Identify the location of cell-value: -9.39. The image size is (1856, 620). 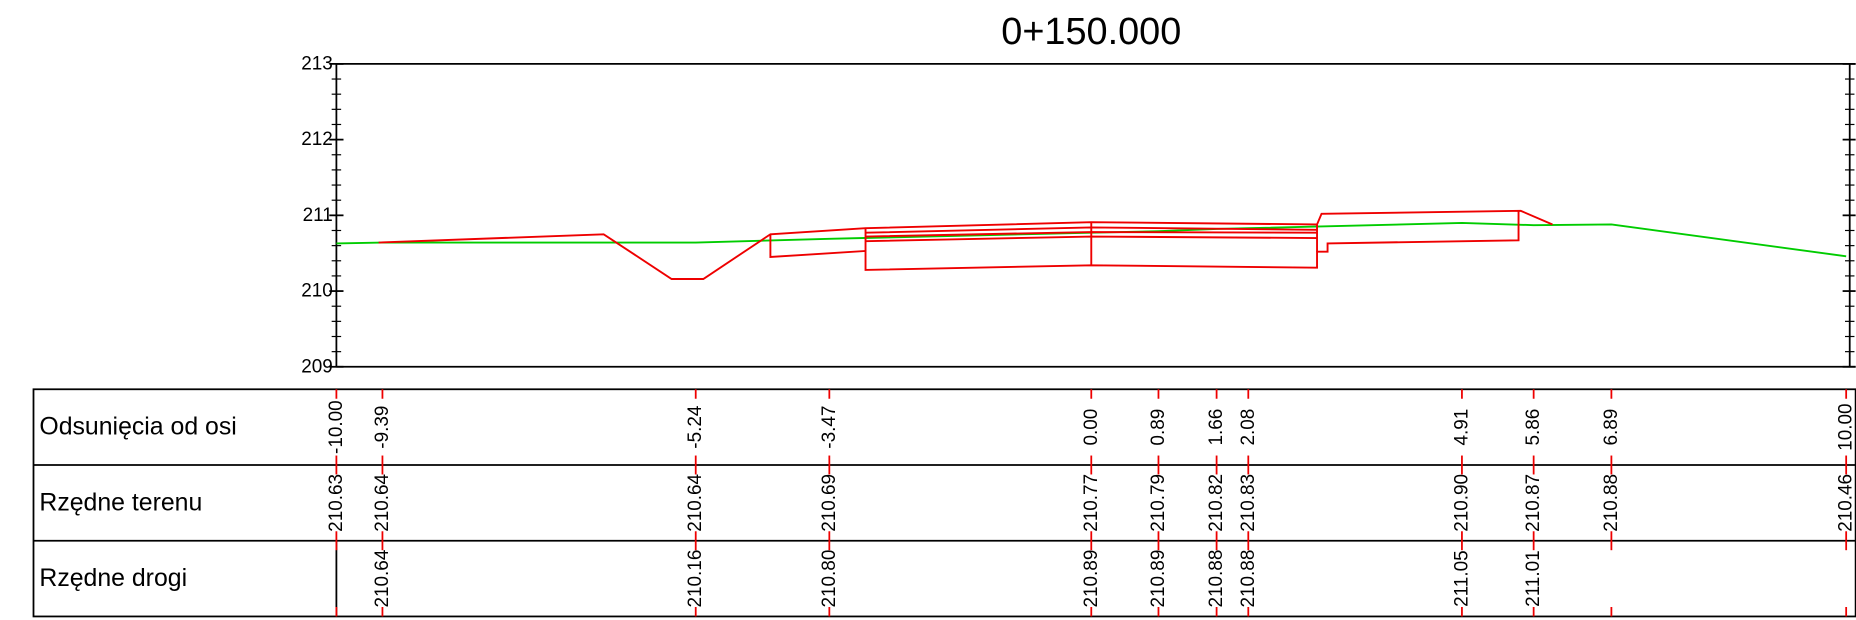
(382, 427).